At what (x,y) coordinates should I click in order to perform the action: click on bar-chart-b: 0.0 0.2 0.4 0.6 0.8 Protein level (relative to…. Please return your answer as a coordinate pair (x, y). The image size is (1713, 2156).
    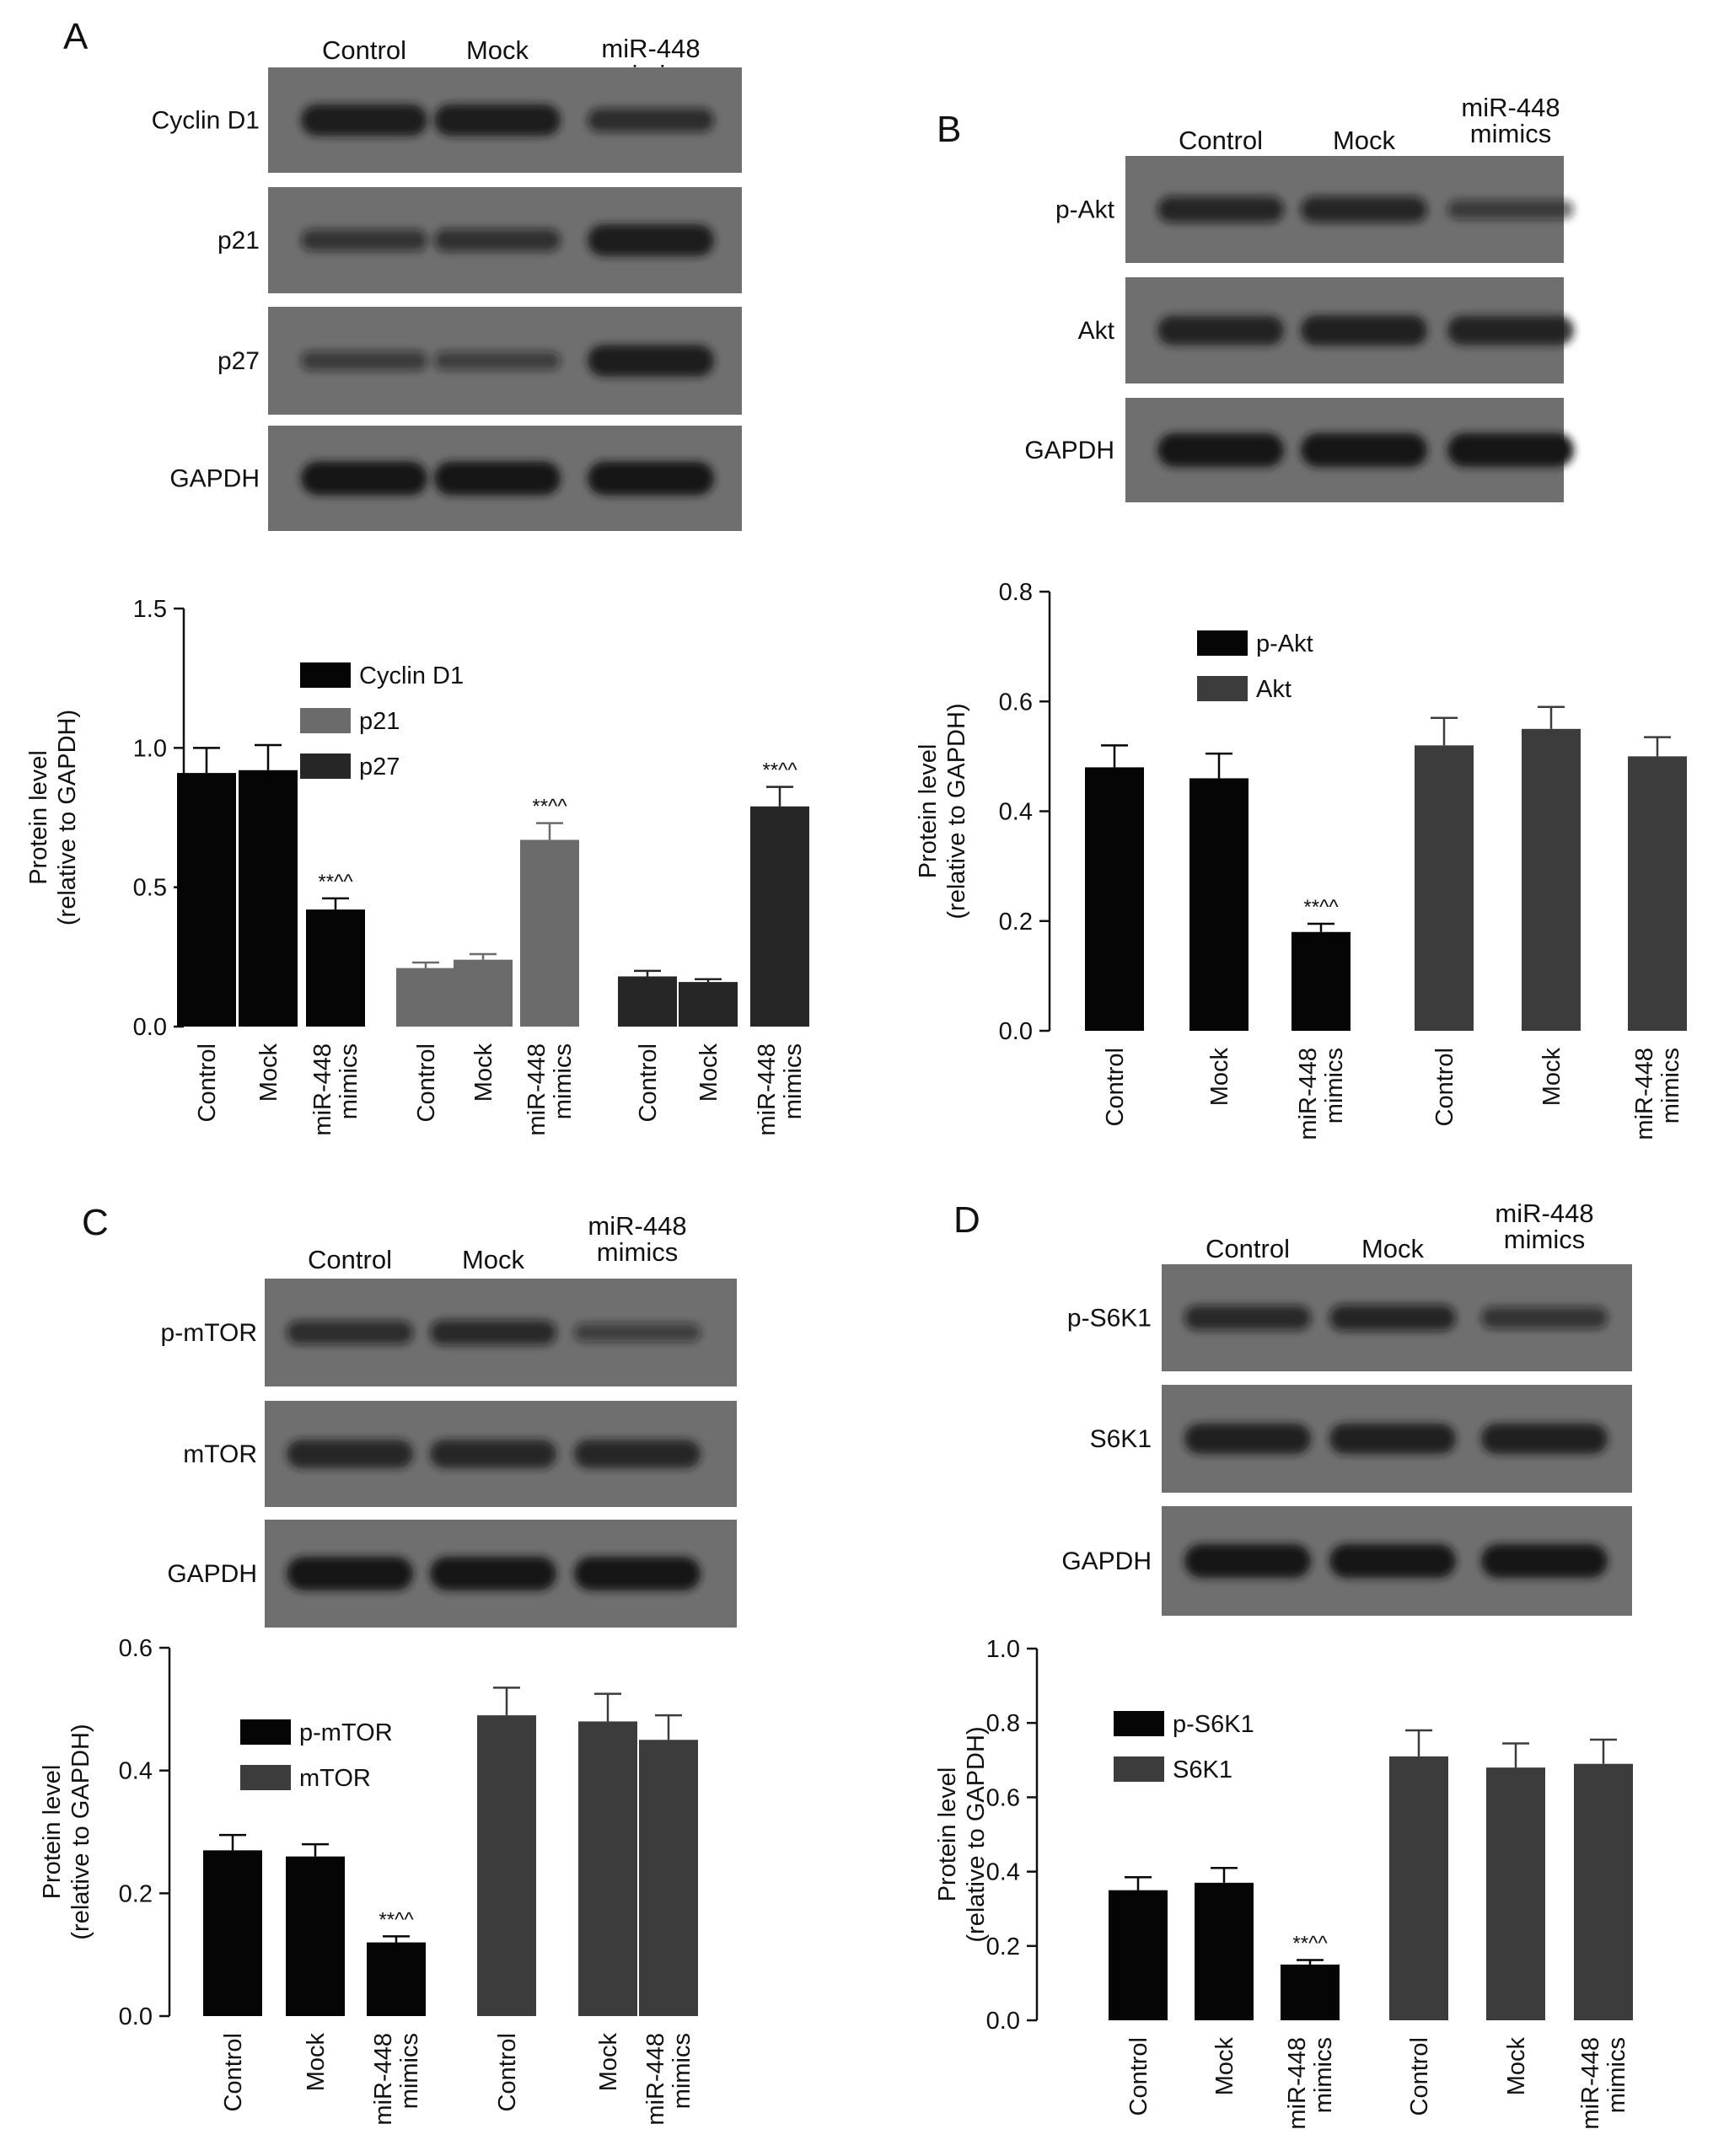
    Looking at the image, I should click on (1301, 859).